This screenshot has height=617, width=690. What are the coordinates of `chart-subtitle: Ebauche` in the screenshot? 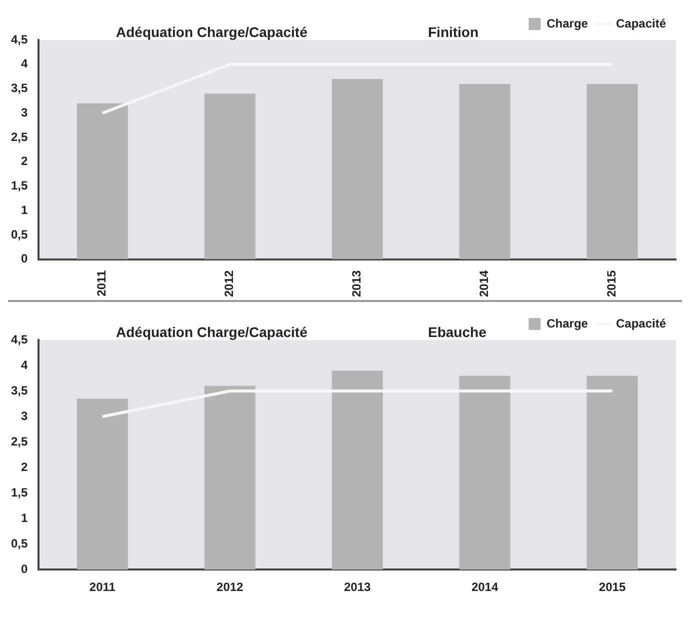 It's located at (457, 332).